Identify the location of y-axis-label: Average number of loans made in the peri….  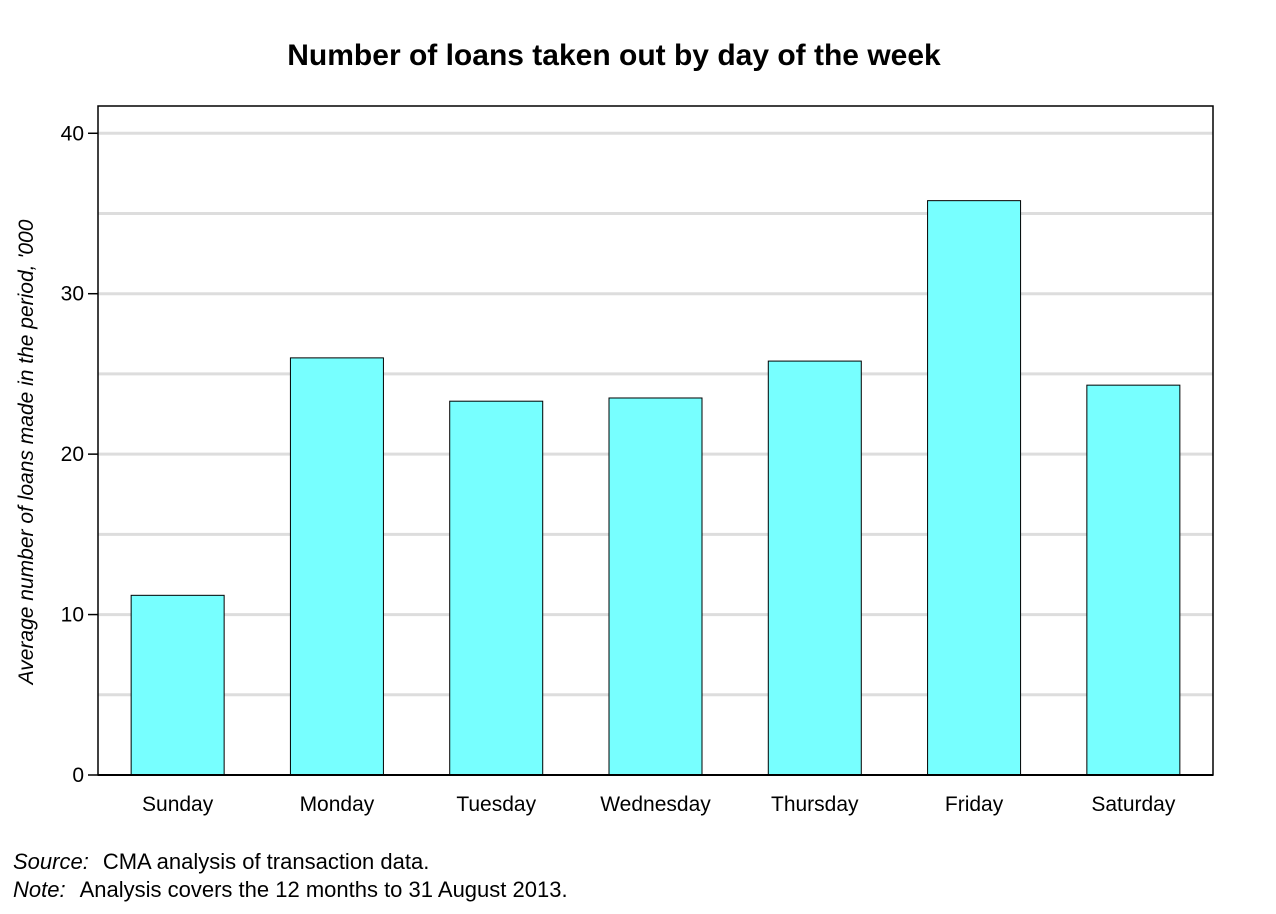
(26, 452).